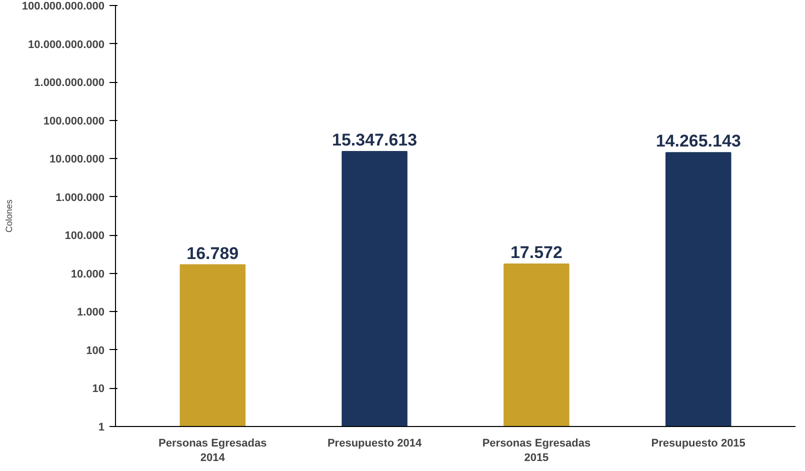 This screenshot has height=471, width=805. I want to click on y-tick-label: 10, so click(98, 389).